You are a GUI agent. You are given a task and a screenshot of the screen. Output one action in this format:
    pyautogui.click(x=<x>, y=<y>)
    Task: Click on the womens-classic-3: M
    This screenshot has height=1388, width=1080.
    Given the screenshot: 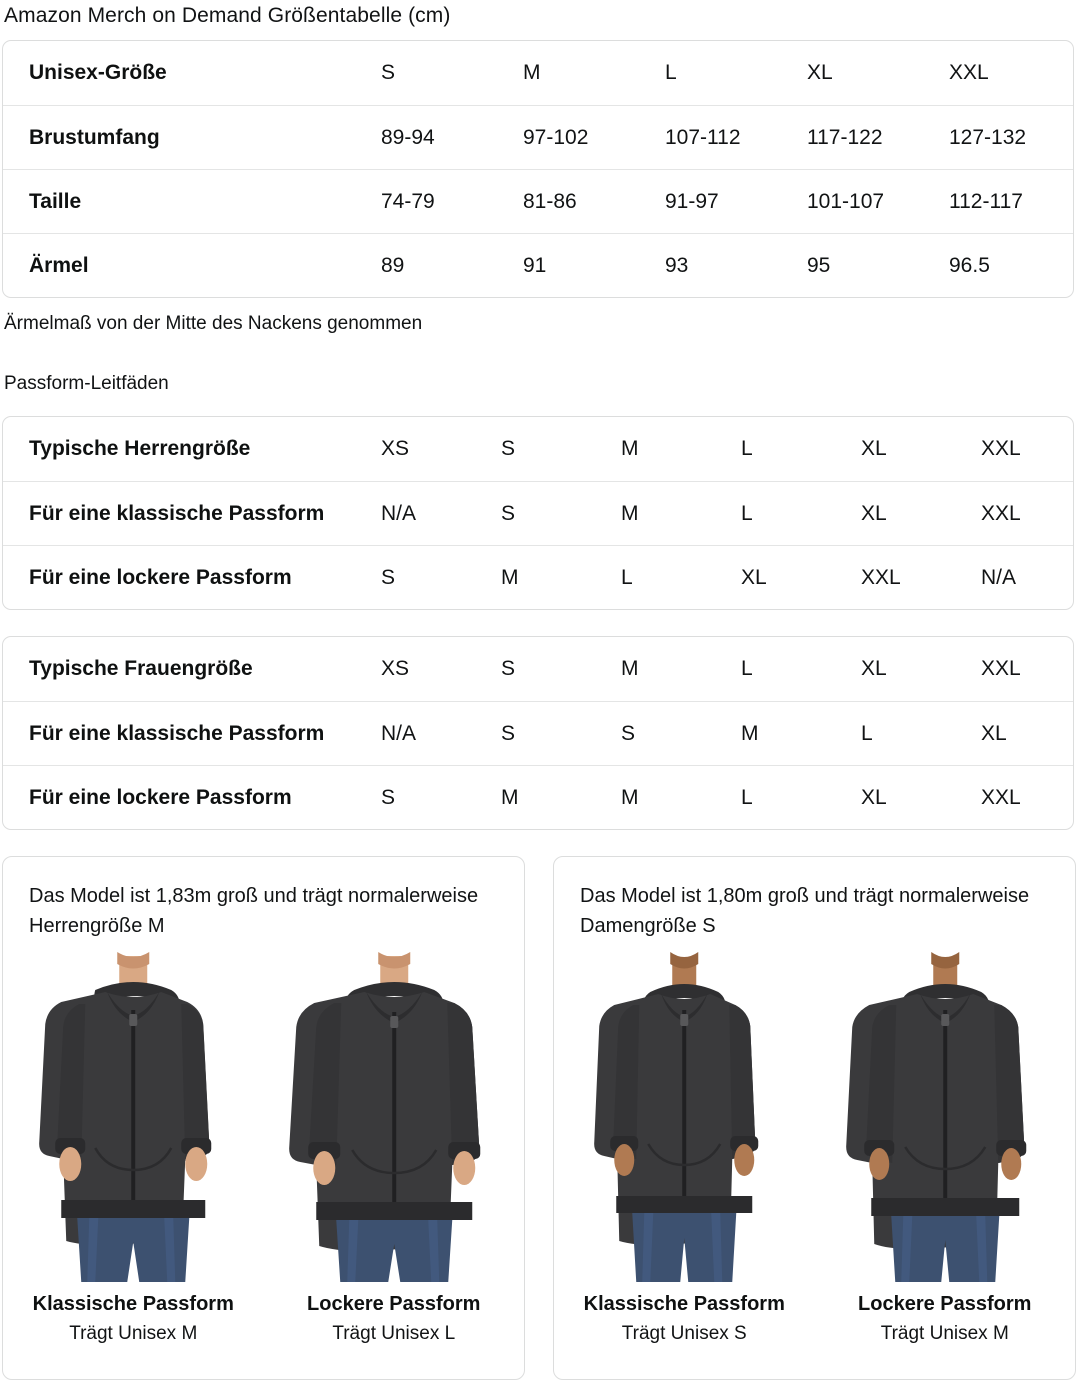 What is the action you would take?
    pyautogui.click(x=750, y=733)
    